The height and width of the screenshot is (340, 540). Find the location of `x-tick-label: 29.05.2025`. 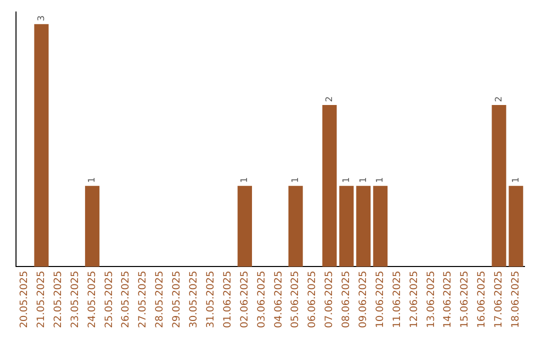

x-tick-label: 29.05.2025 is located at coordinates (177, 299).